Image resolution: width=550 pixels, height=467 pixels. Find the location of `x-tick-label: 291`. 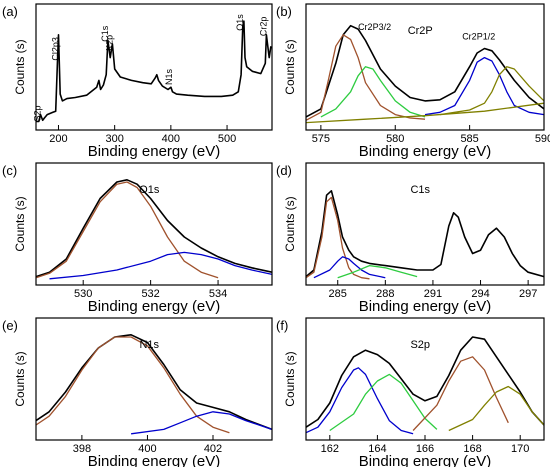

x-tick-label: 291 is located at coordinates (433, 294).